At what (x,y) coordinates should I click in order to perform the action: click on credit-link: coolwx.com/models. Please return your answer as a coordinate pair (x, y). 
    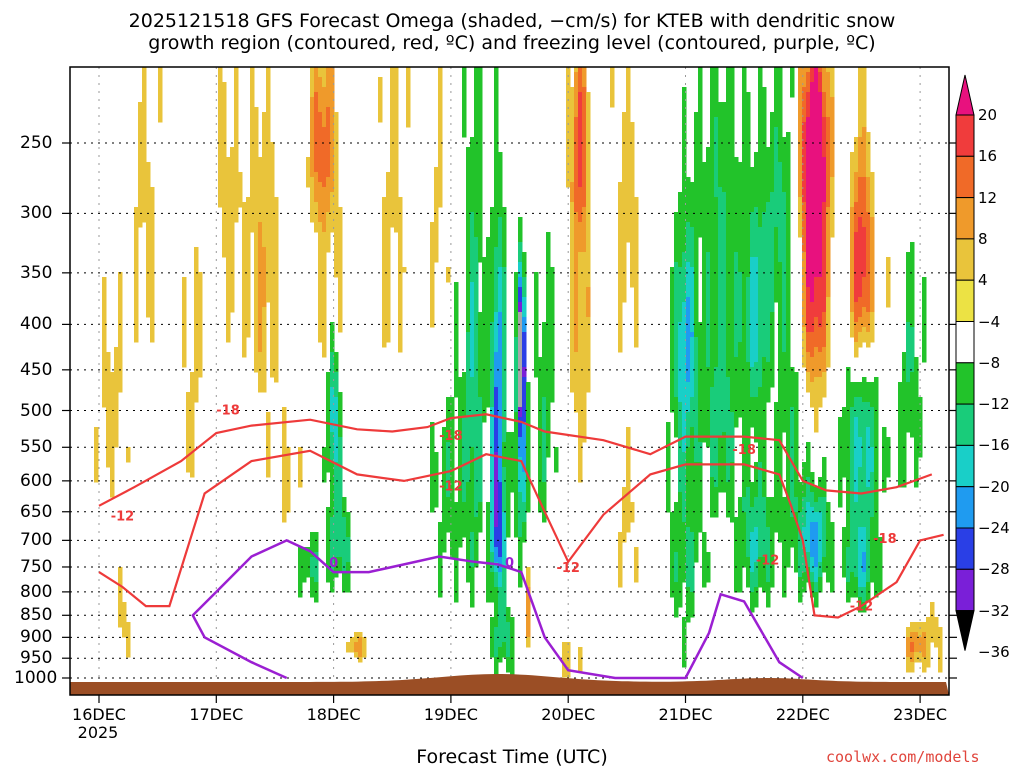
    Looking at the image, I should click on (903, 757).